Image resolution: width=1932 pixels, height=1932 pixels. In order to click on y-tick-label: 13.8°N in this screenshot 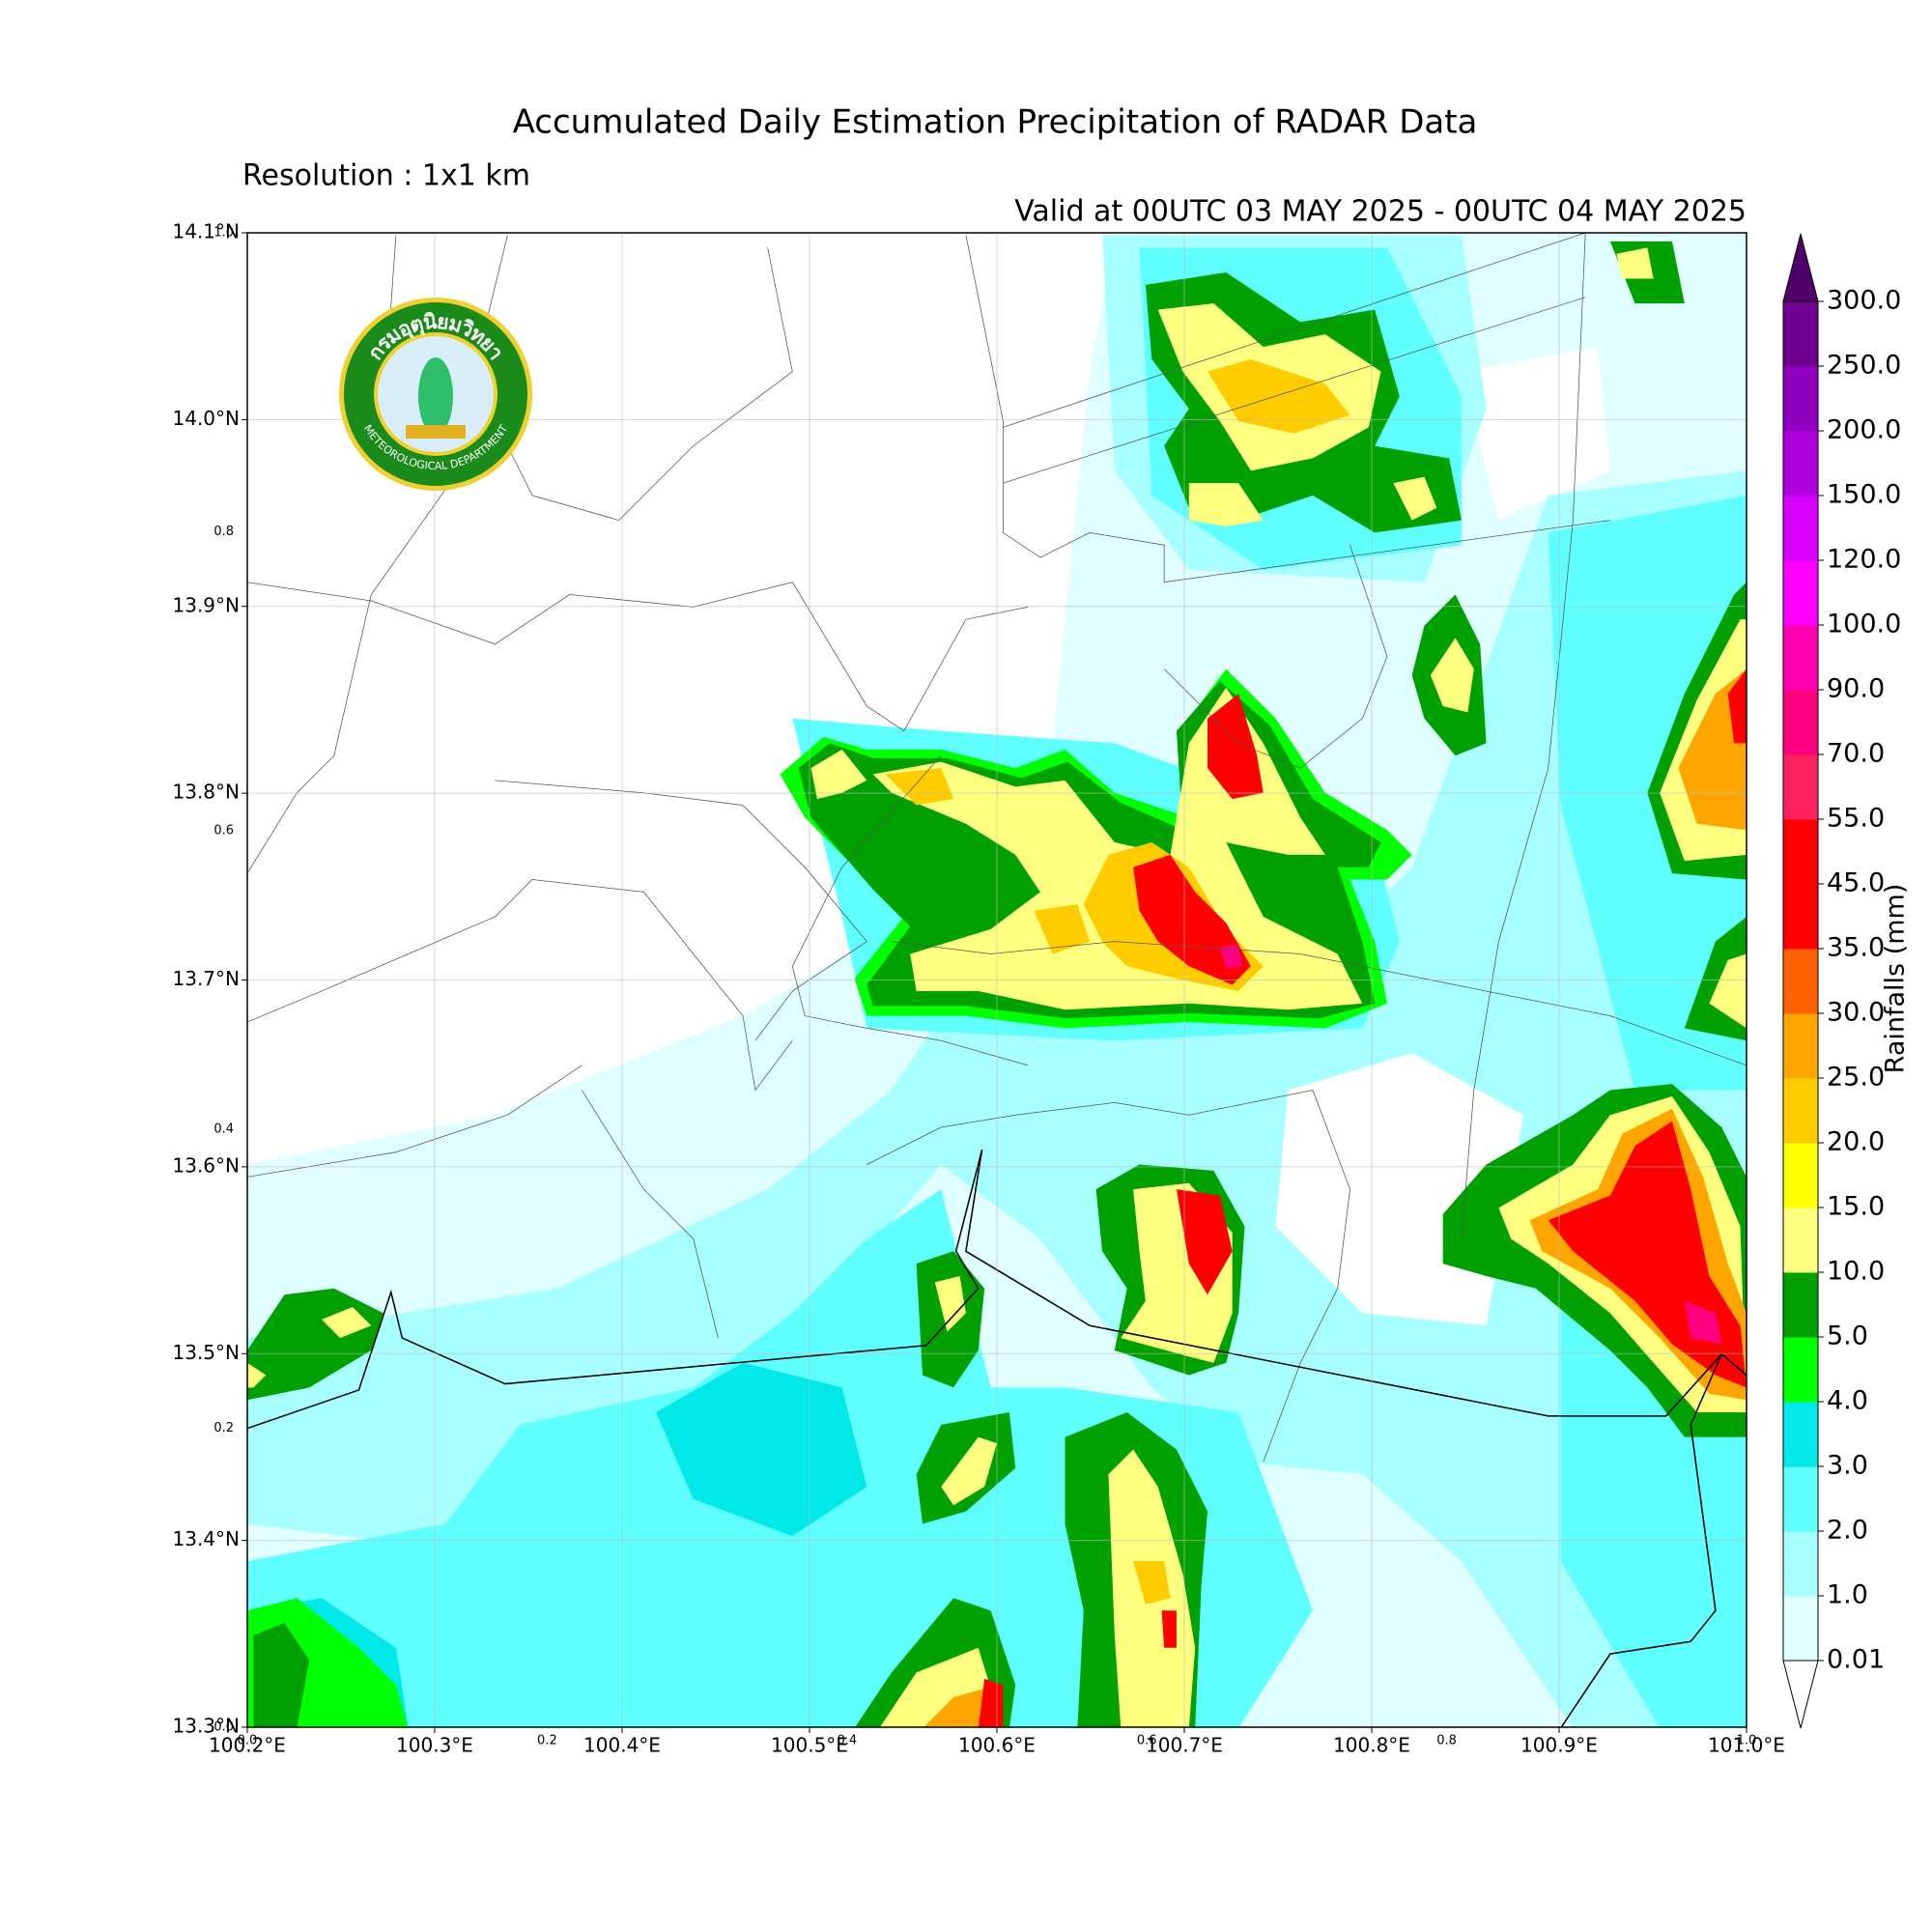, I will do `click(207, 792)`.